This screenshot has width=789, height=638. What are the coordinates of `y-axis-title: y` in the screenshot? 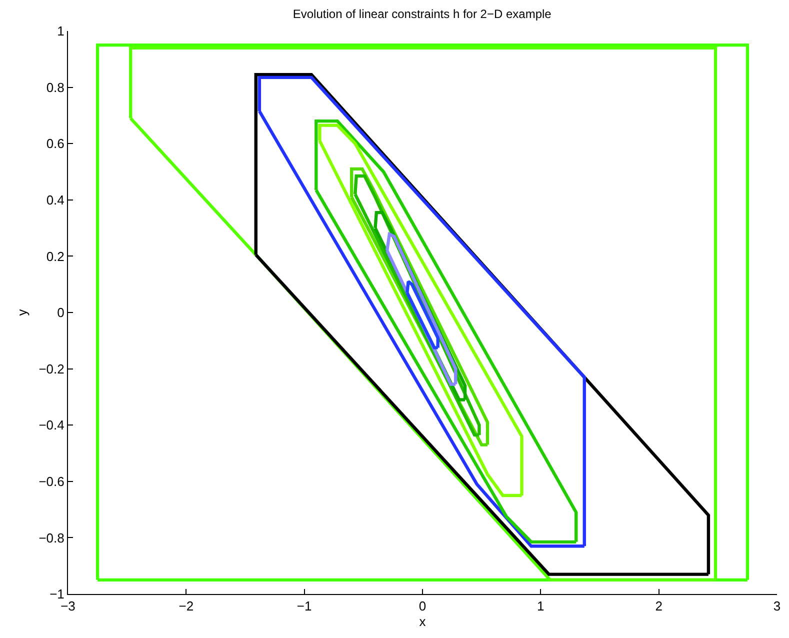 It's located at (22, 312).